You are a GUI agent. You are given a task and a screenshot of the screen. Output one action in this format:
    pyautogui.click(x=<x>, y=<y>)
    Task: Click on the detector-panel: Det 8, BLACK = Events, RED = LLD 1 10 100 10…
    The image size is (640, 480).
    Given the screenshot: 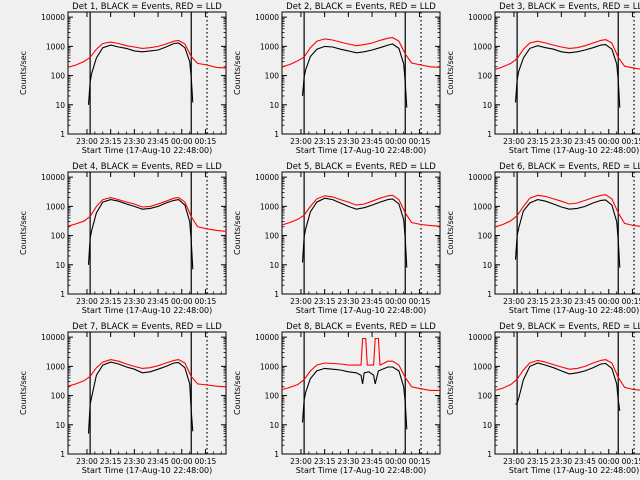 What is the action you would take?
    pyautogui.click(x=337, y=398)
    